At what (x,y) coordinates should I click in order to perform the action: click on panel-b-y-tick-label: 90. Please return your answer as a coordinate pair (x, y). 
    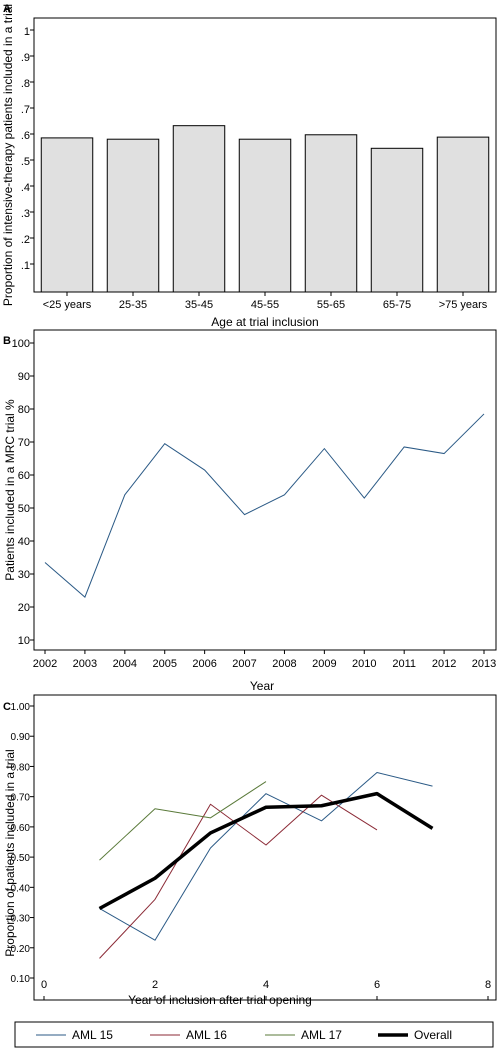
    Looking at the image, I should click on (24, 377).